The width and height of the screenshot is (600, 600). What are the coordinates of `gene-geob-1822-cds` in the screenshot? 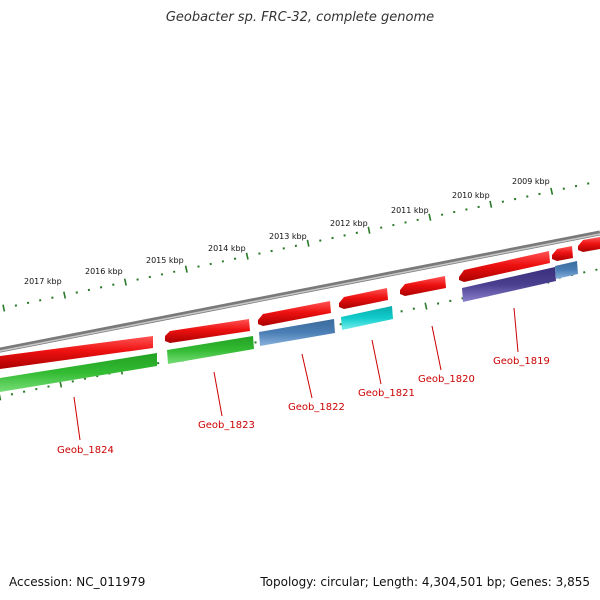 It's located at (294, 313).